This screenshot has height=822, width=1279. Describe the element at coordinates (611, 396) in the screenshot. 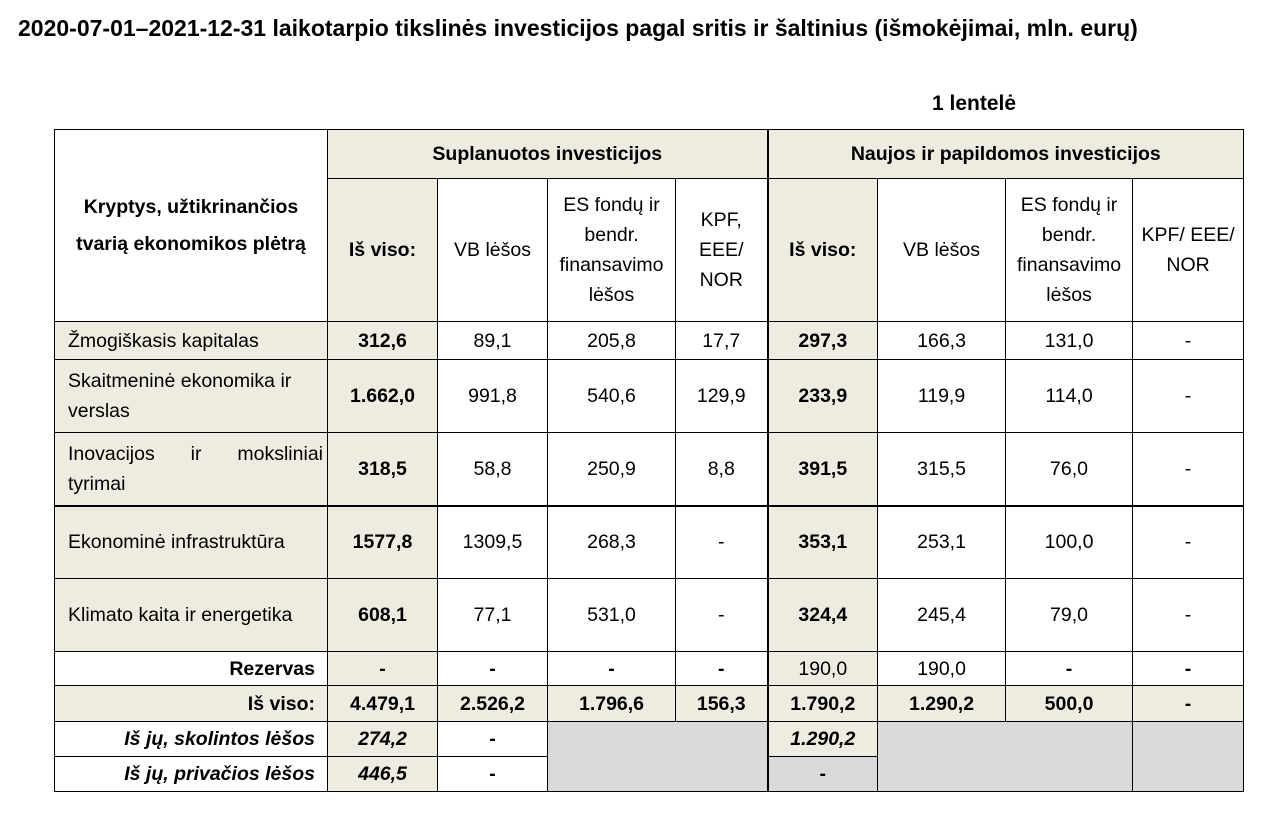

I see `cell: 540,6` at that location.